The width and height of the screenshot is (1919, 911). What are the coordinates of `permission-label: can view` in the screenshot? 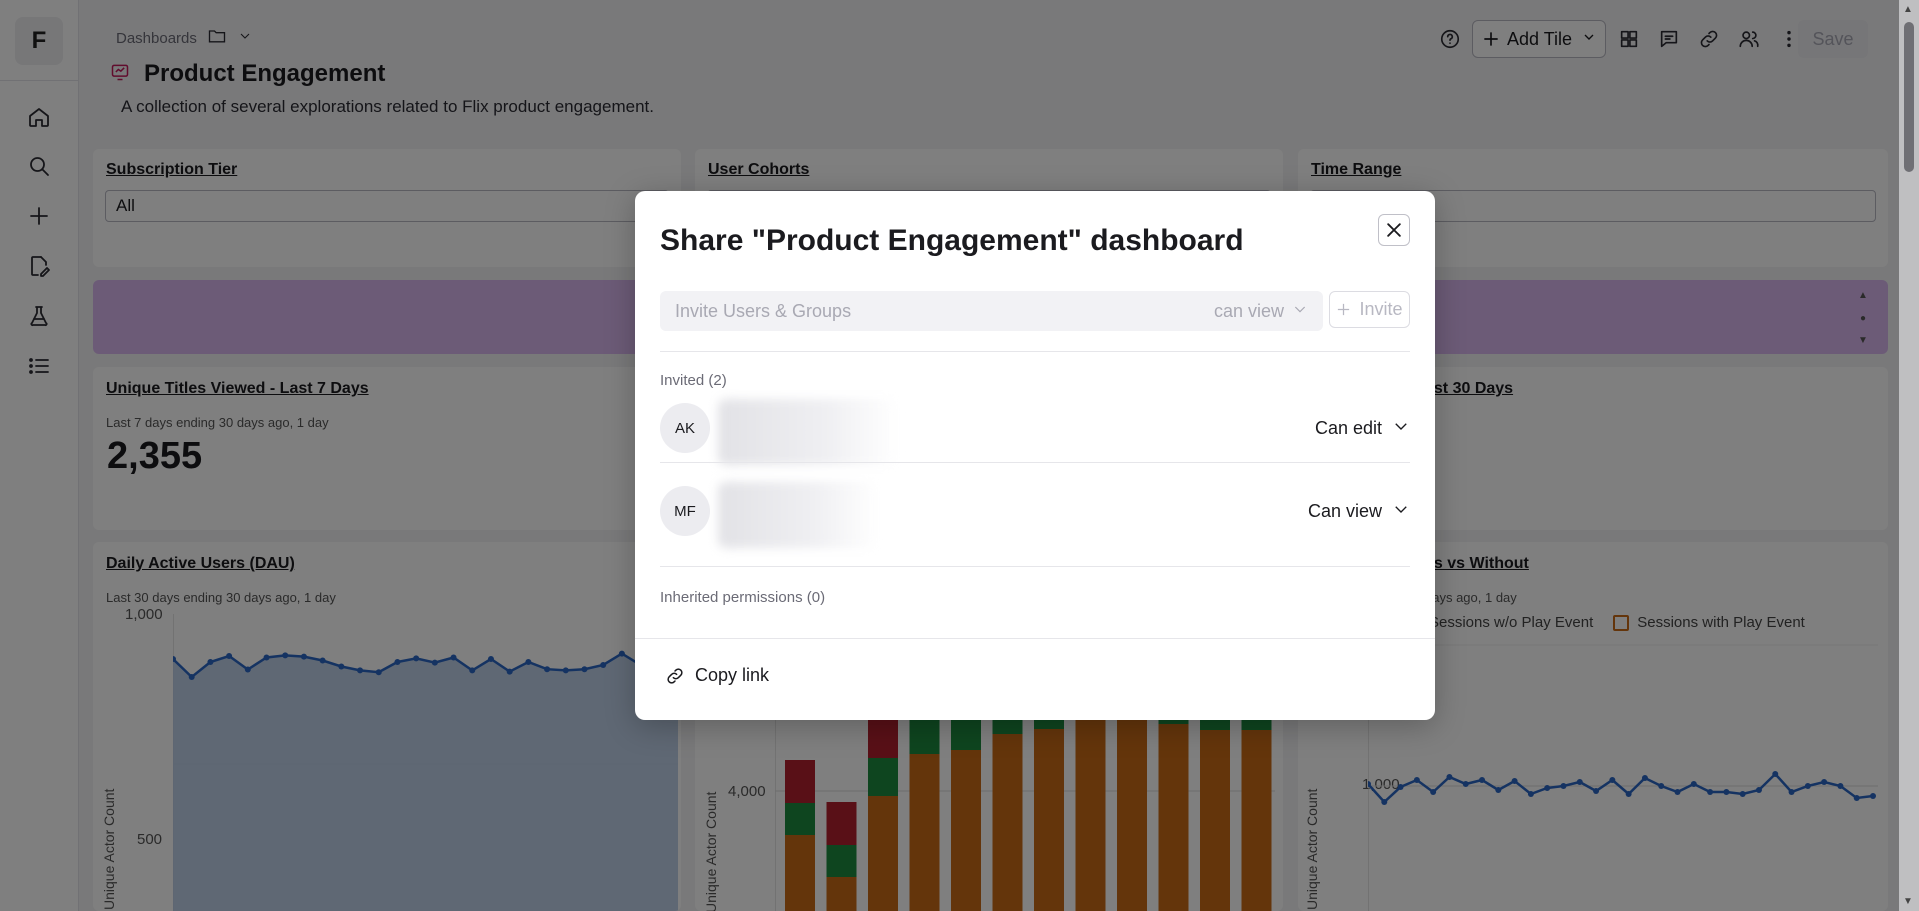 It's located at (1248, 310).